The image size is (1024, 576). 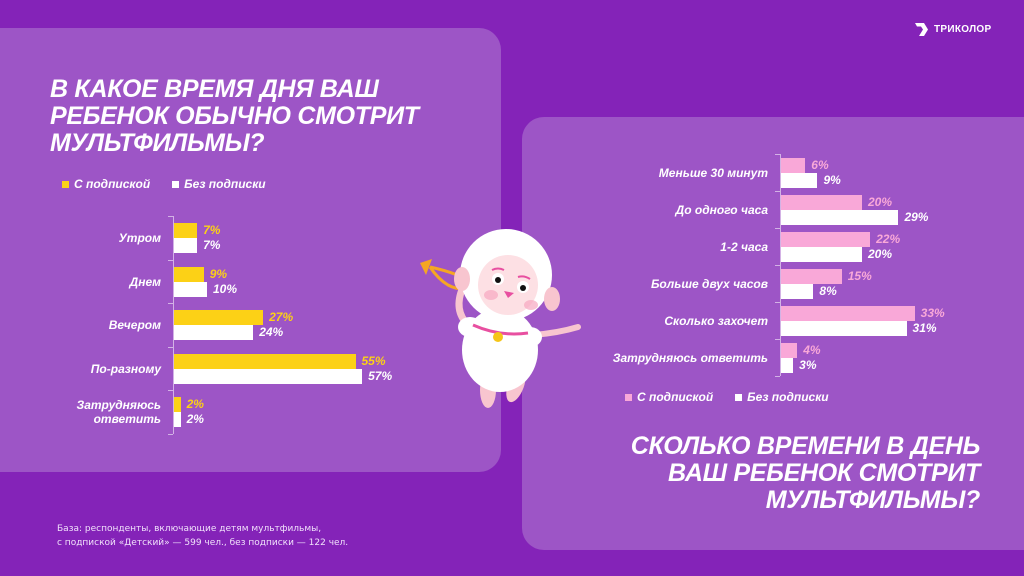 I want to click on value-label: 33%, so click(x=932, y=313).